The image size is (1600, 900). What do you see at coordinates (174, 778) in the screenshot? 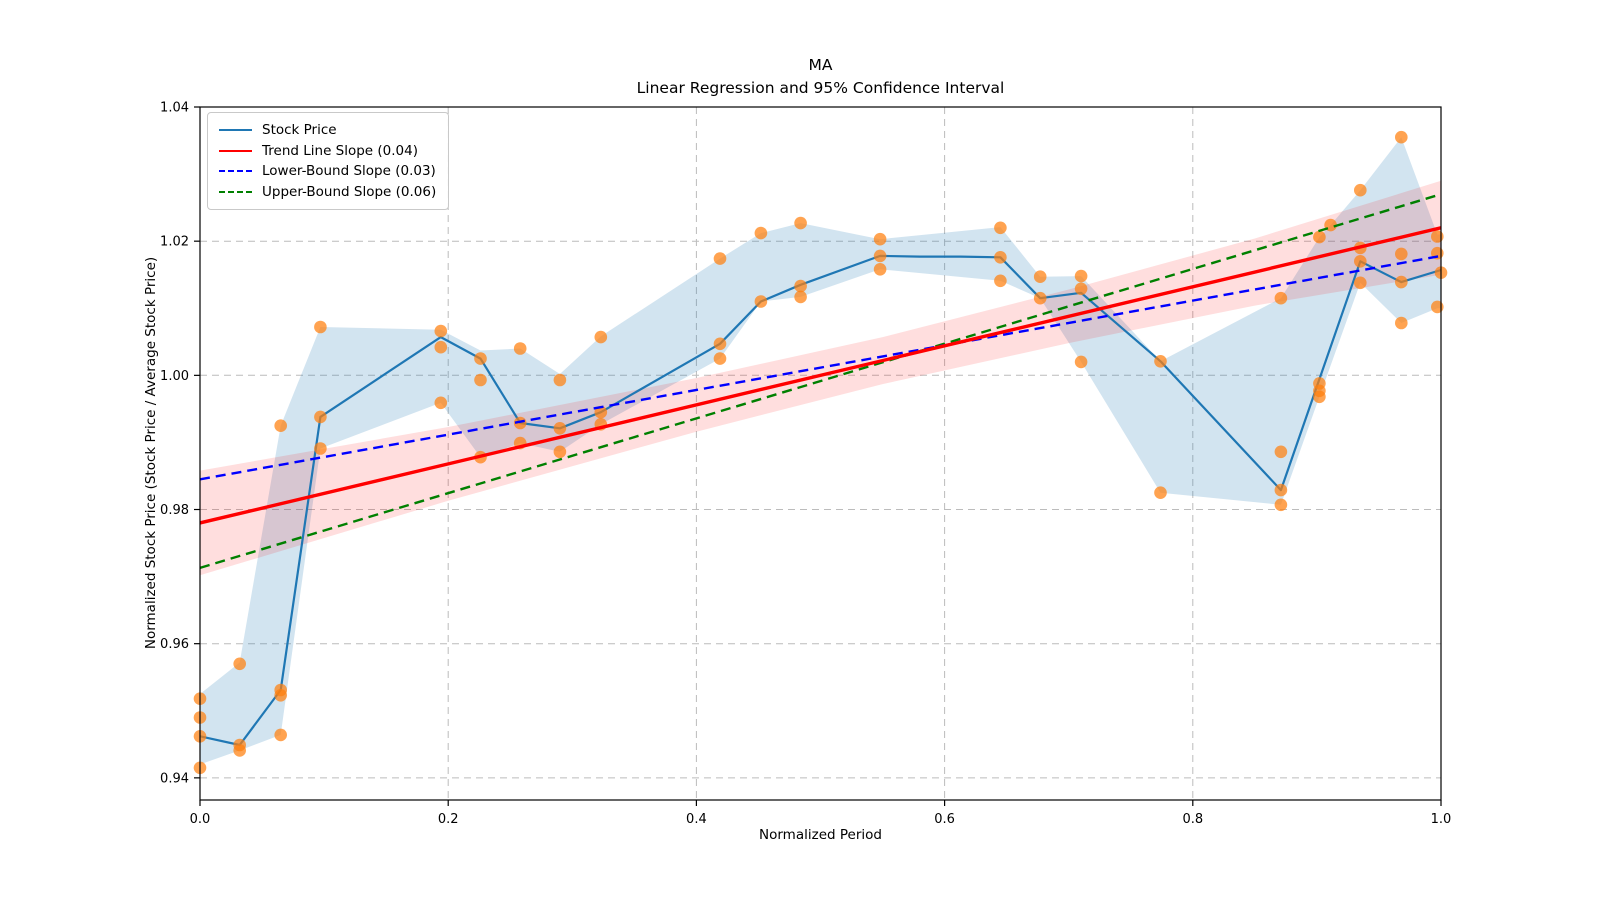
I see `y-tick-label: 0.94` at bounding box center [174, 778].